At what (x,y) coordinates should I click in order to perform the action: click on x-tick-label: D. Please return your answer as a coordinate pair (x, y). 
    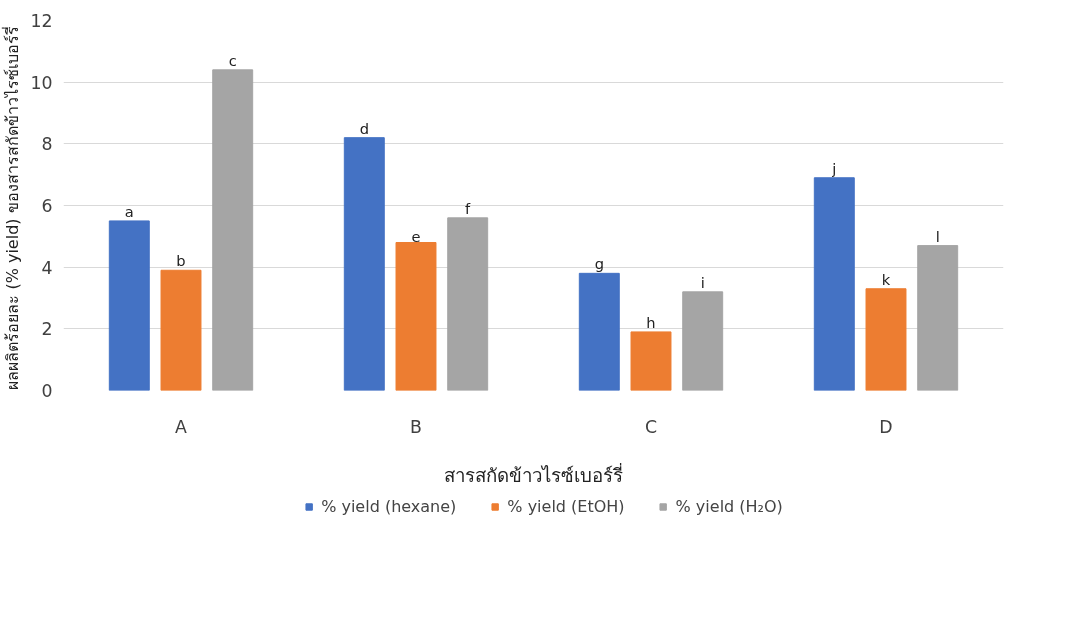
    Looking at the image, I should click on (886, 426).